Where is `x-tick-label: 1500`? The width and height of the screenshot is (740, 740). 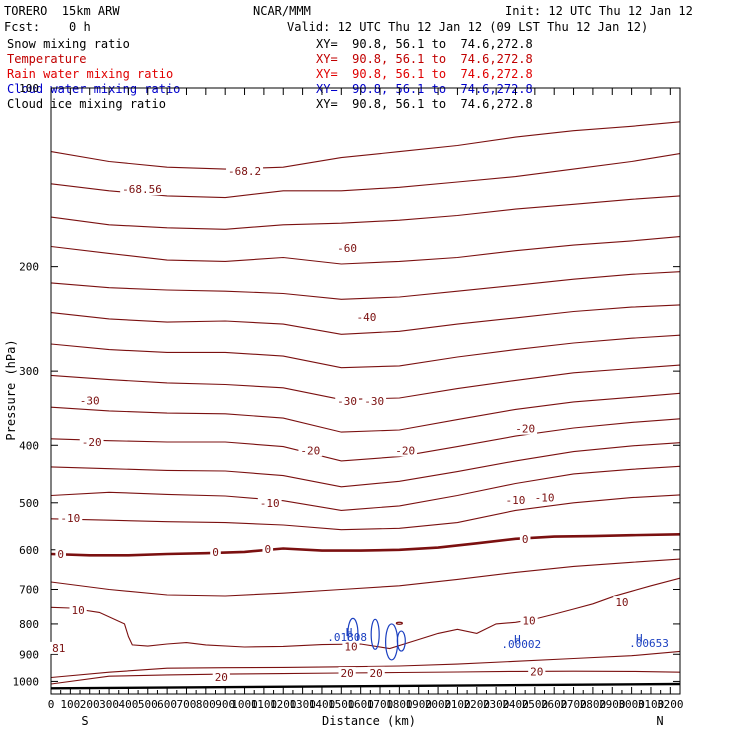 x-tick-label: 1500 is located at coordinates (341, 704).